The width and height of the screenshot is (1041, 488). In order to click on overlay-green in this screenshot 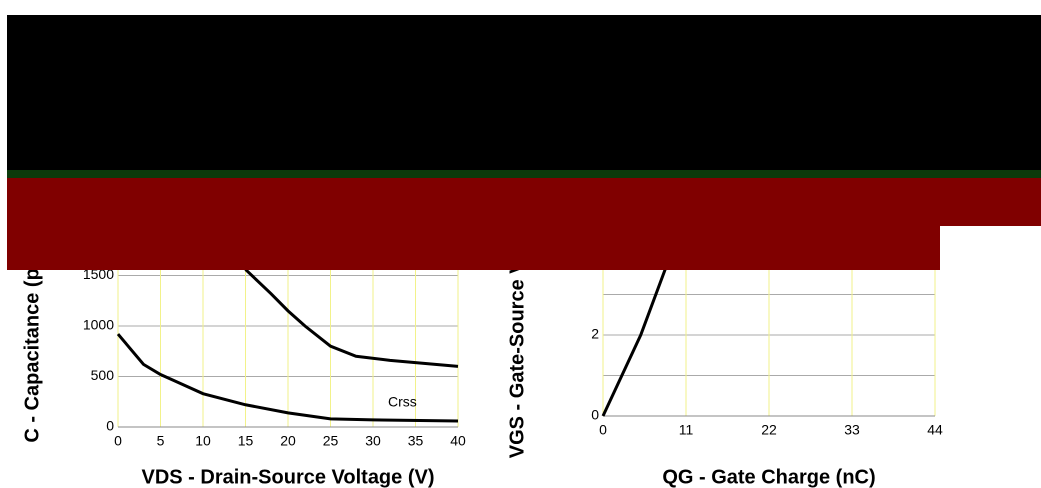, I will do `click(524, 174)`.